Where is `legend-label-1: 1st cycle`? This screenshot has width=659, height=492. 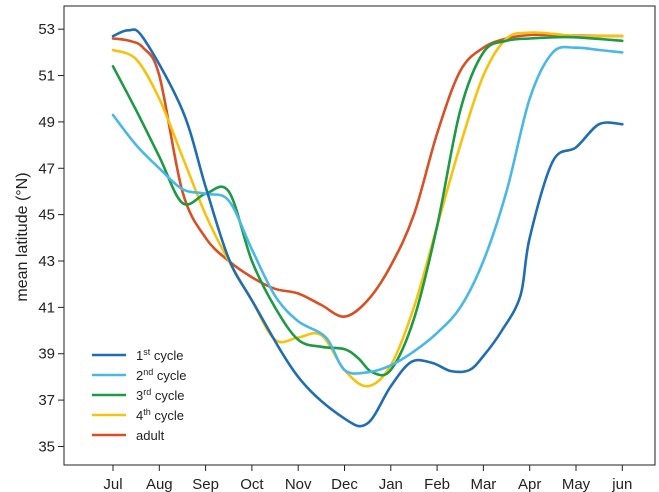
legend-label-1: 1st cycle is located at coordinates (159, 355).